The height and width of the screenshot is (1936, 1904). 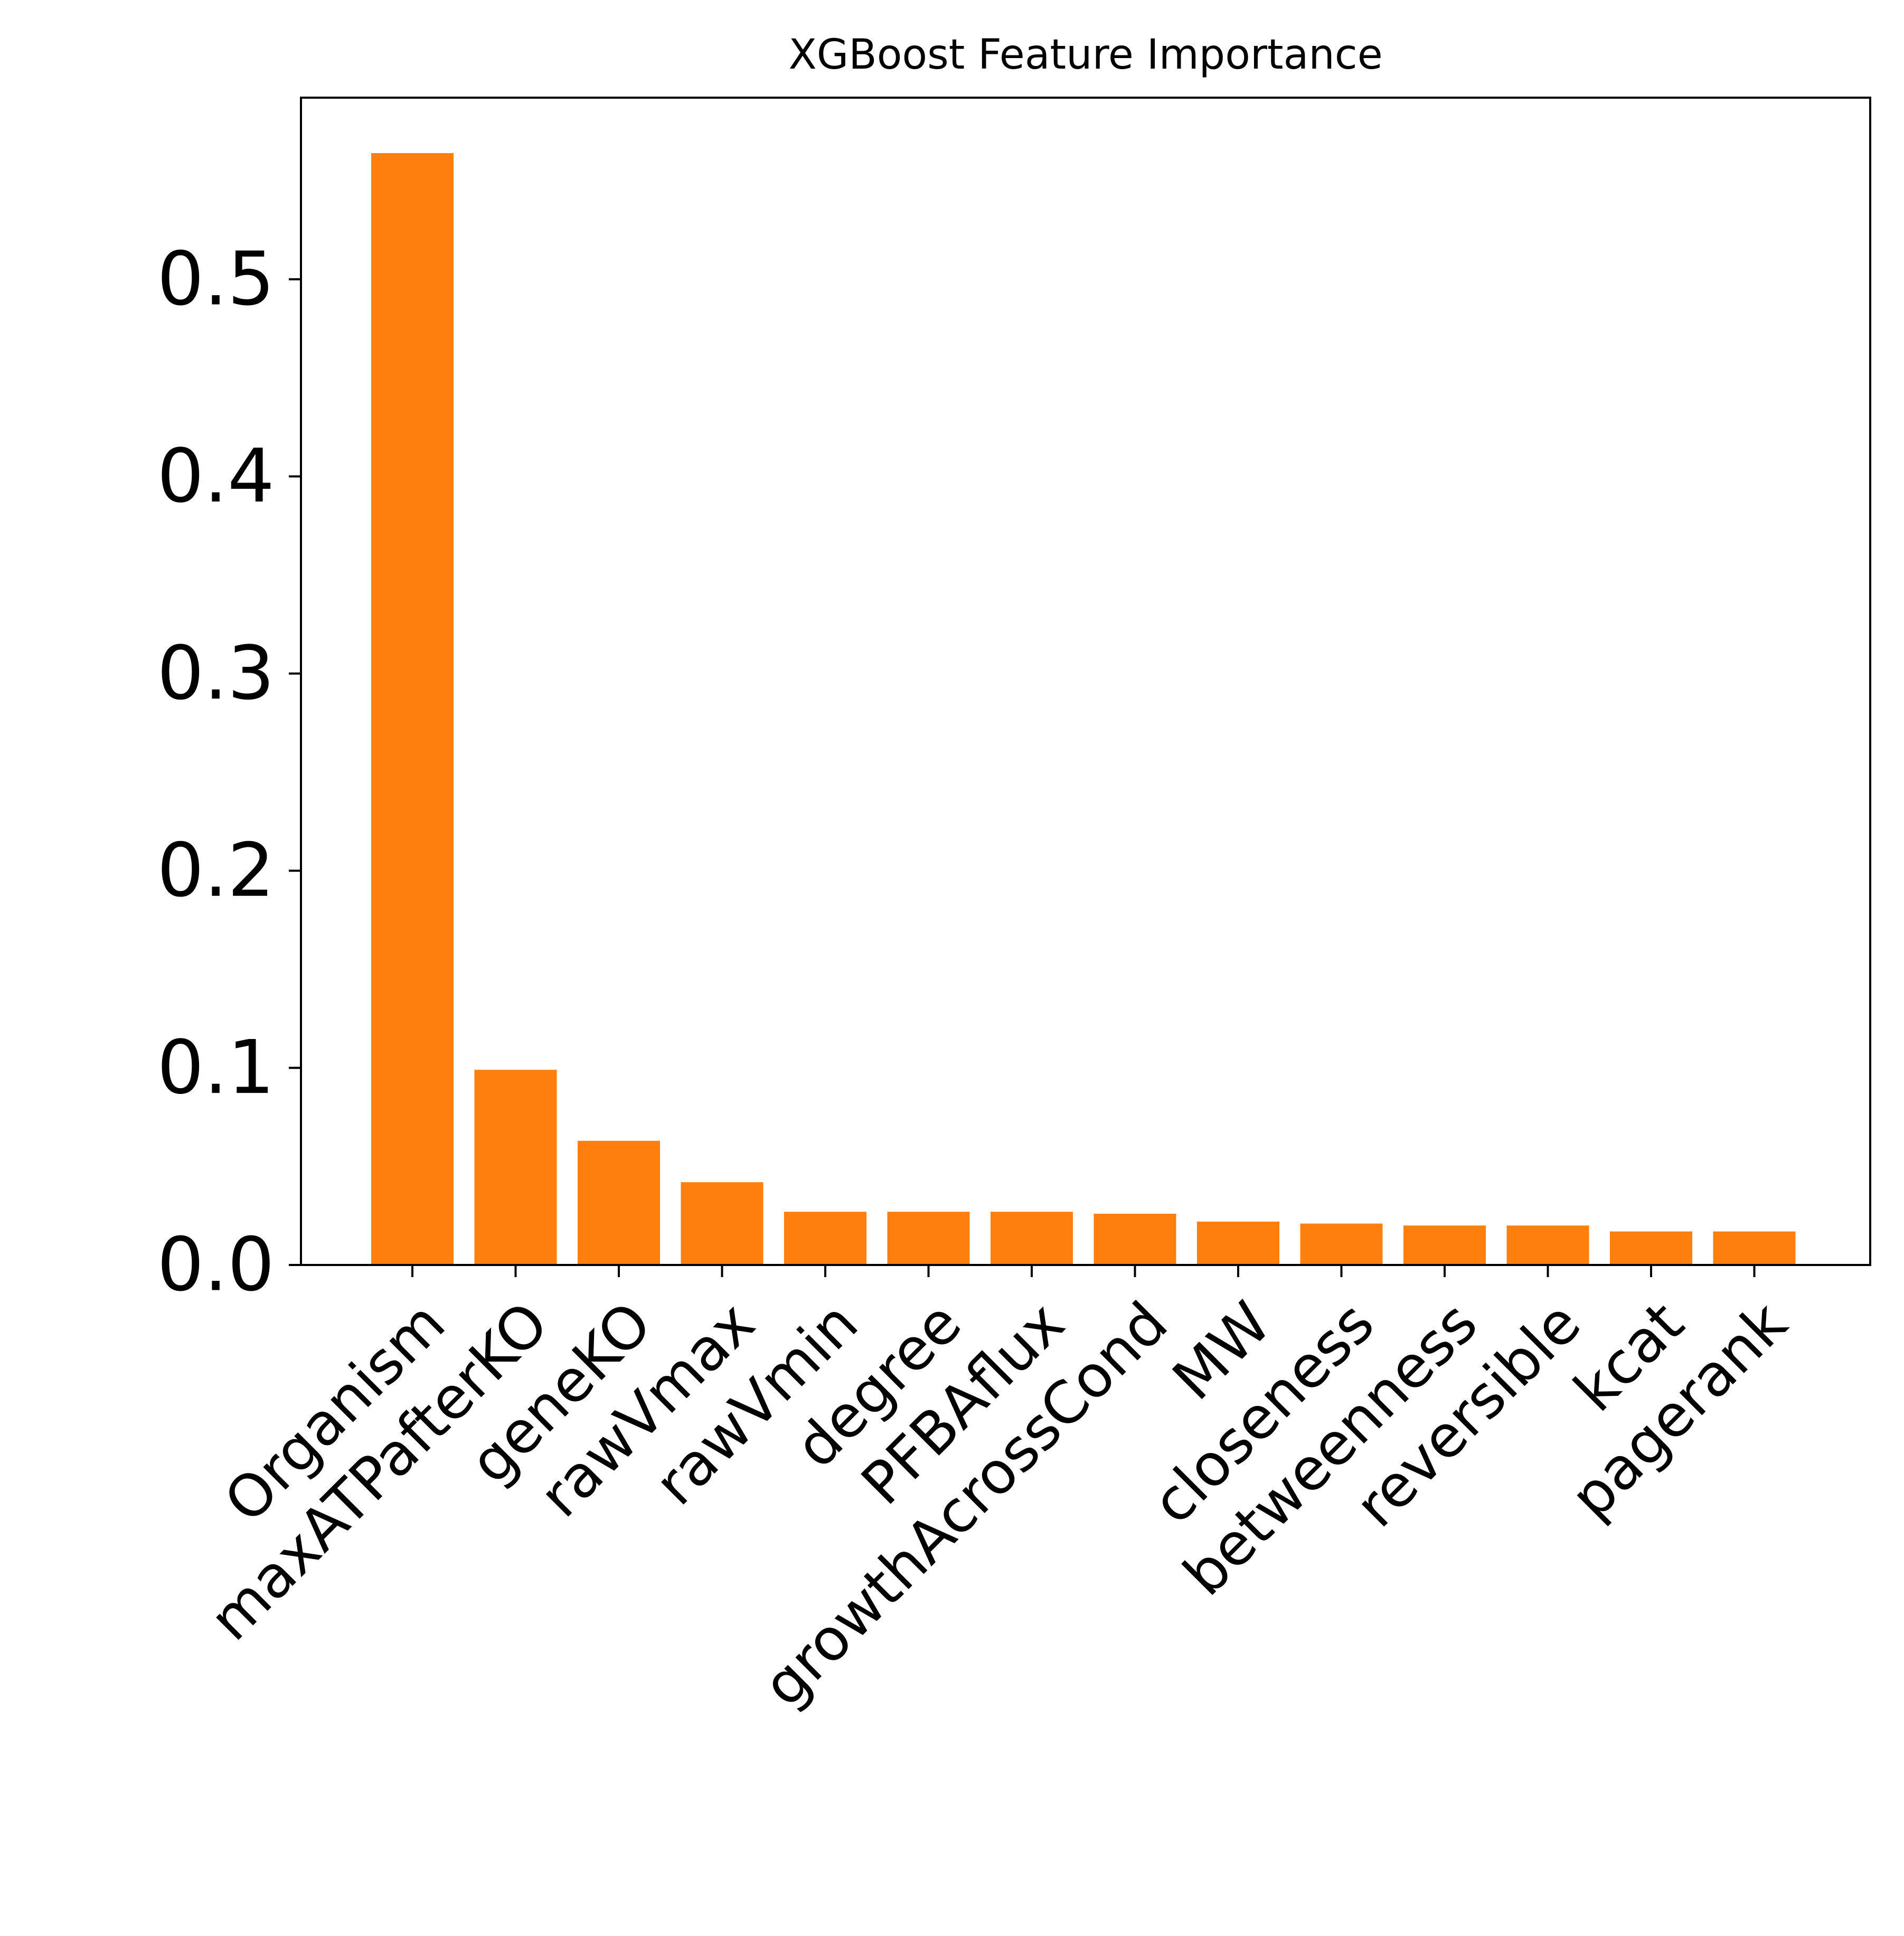 What do you see at coordinates (1135, 1239) in the screenshot?
I see `bar-growthAcrossCond` at bounding box center [1135, 1239].